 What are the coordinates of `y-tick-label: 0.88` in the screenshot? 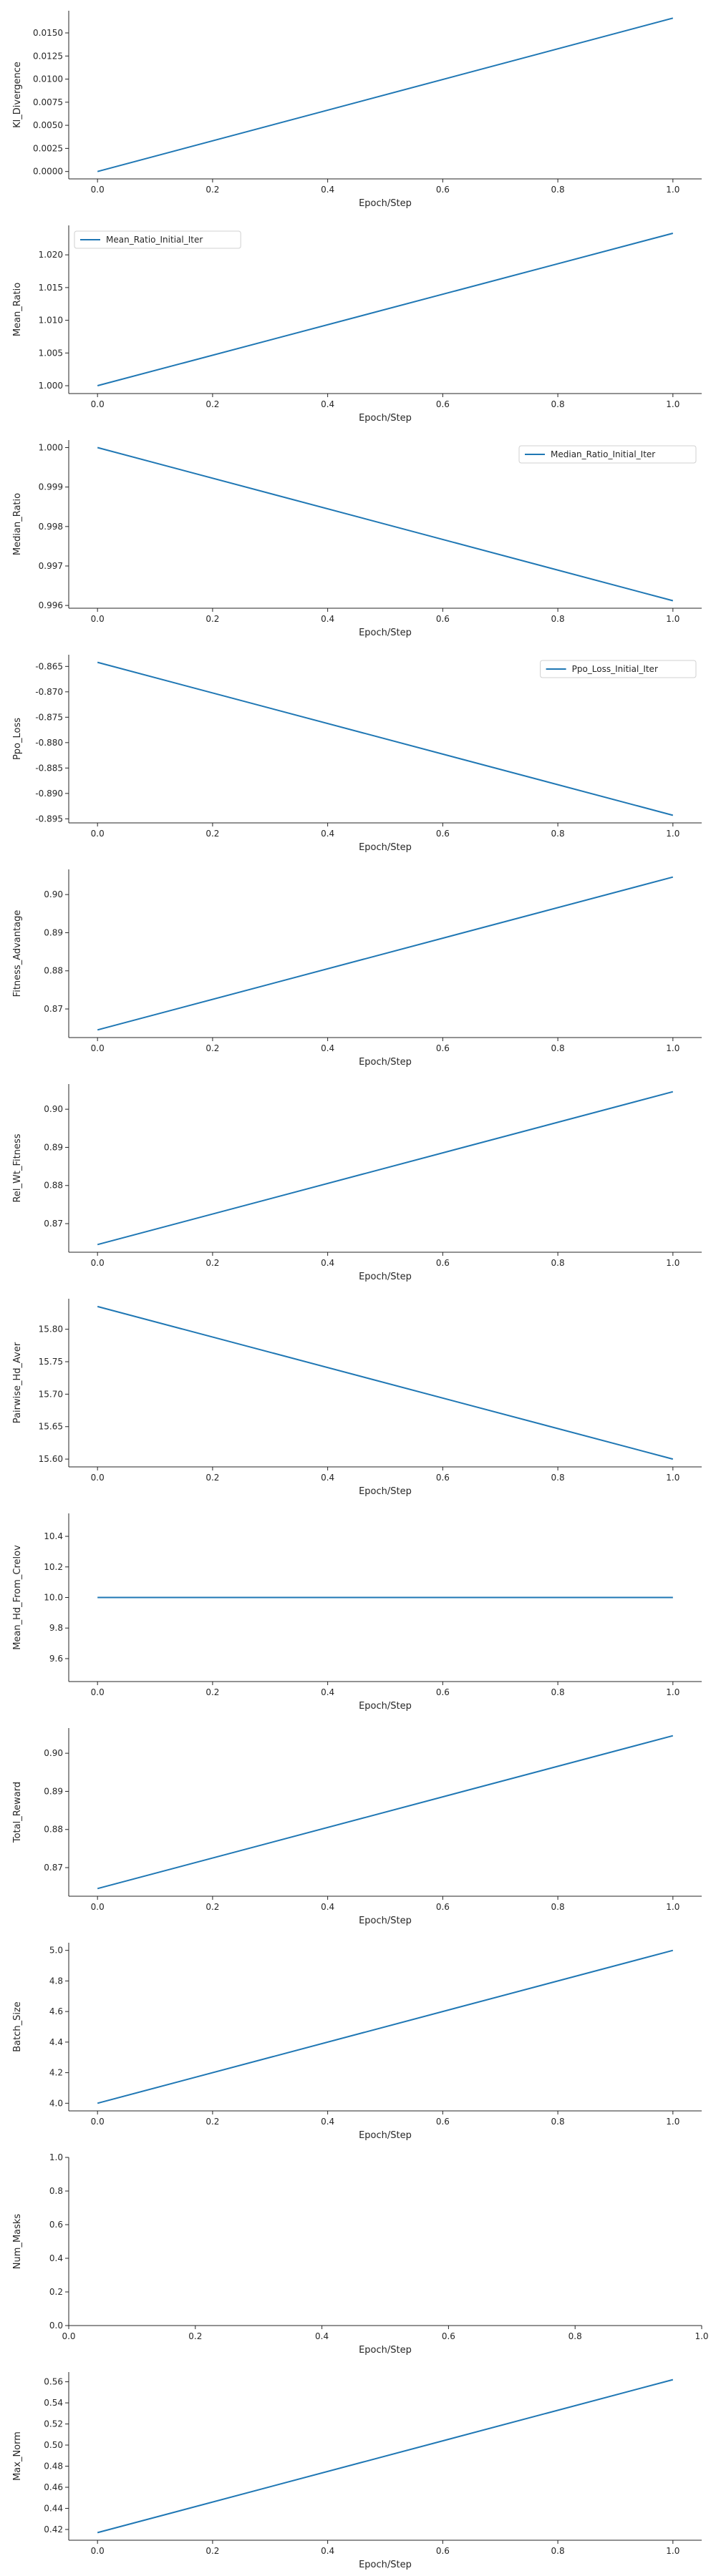 It's located at (53, 1830).